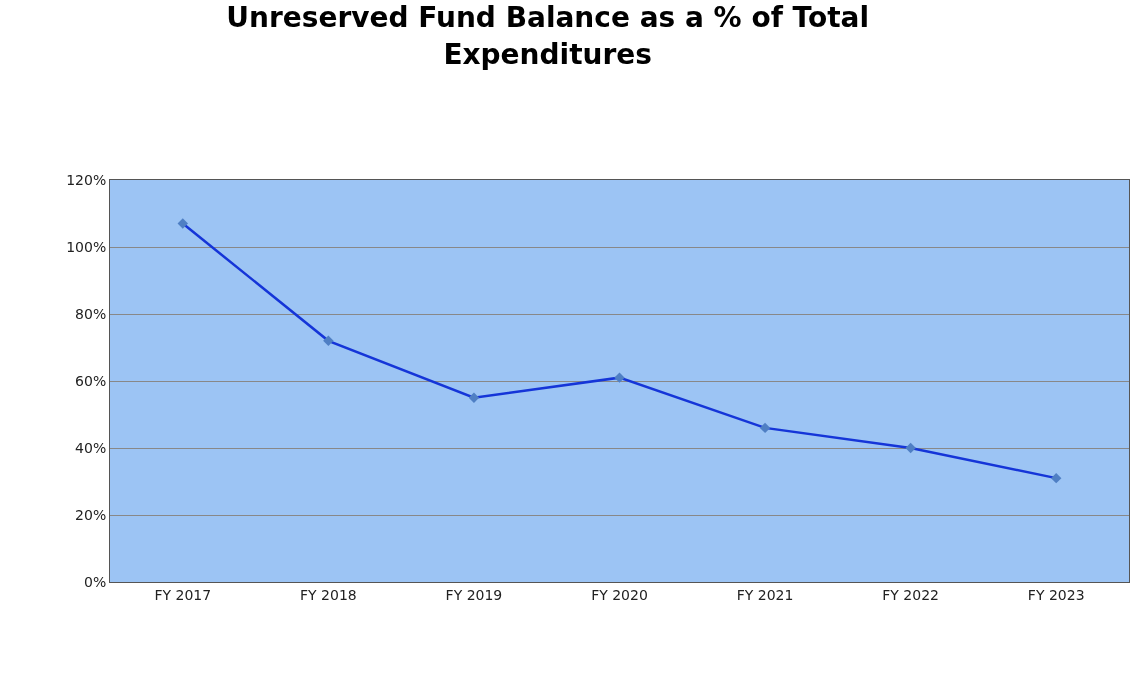  What do you see at coordinates (328, 594) in the screenshot?
I see `x-tick-label: FY 2018` at bounding box center [328, 594].